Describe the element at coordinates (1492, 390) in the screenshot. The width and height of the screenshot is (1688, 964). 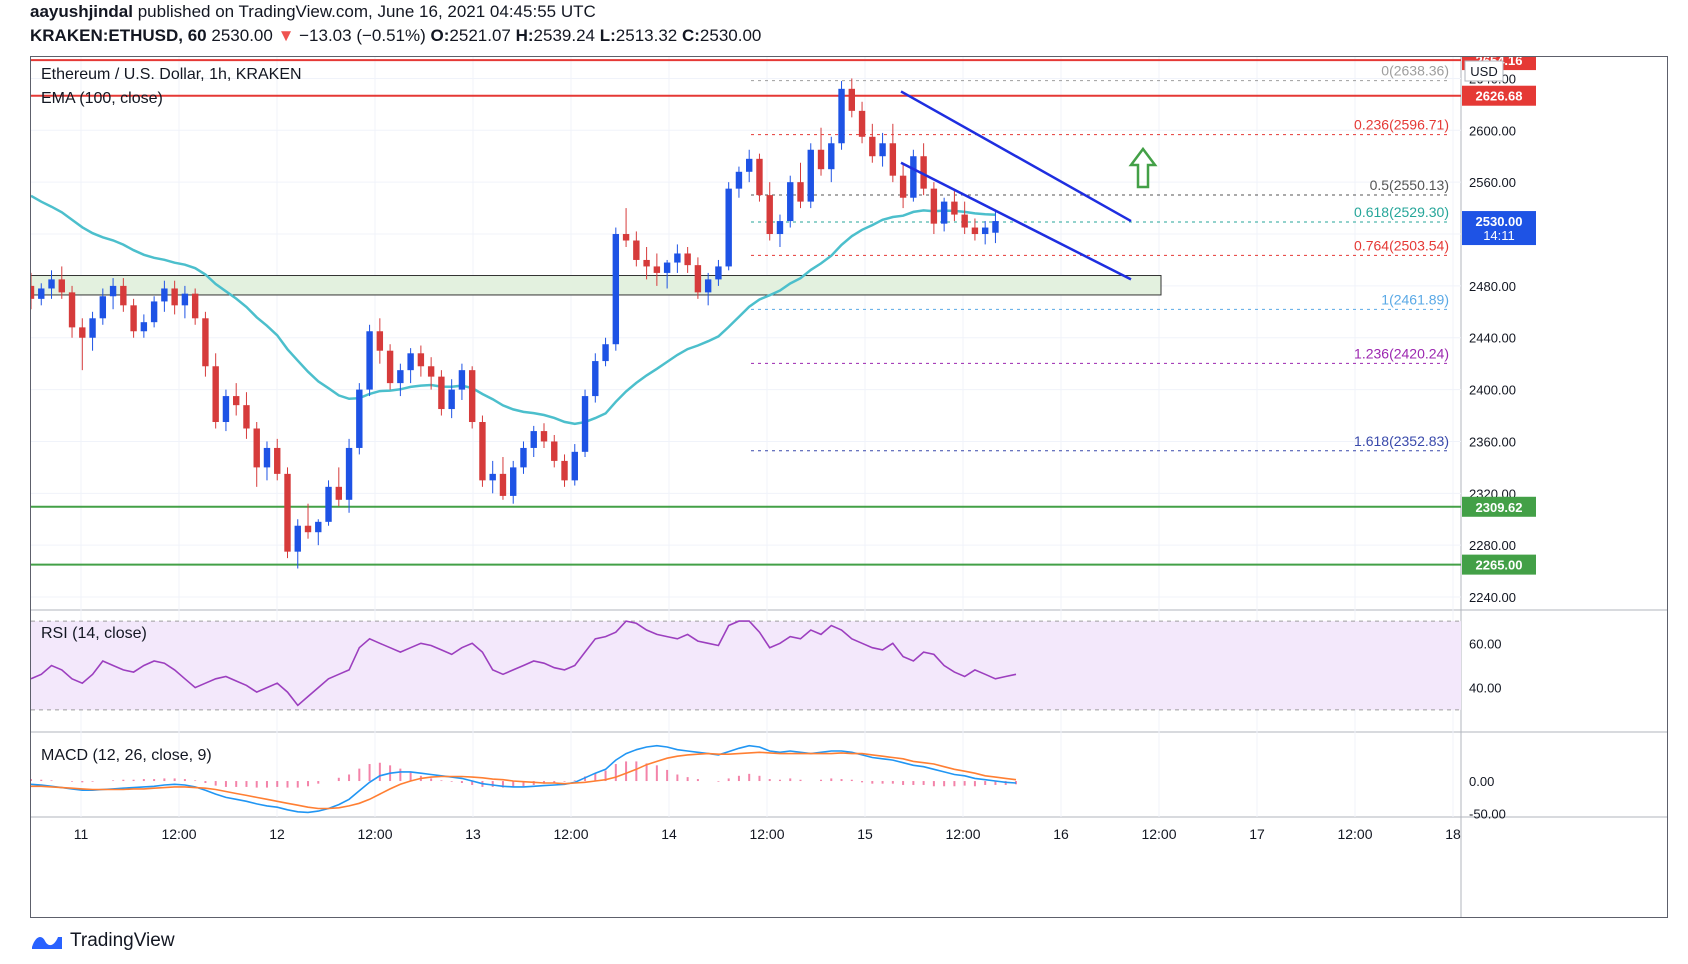
I see `price-tick-label: 2400.00` at that location.